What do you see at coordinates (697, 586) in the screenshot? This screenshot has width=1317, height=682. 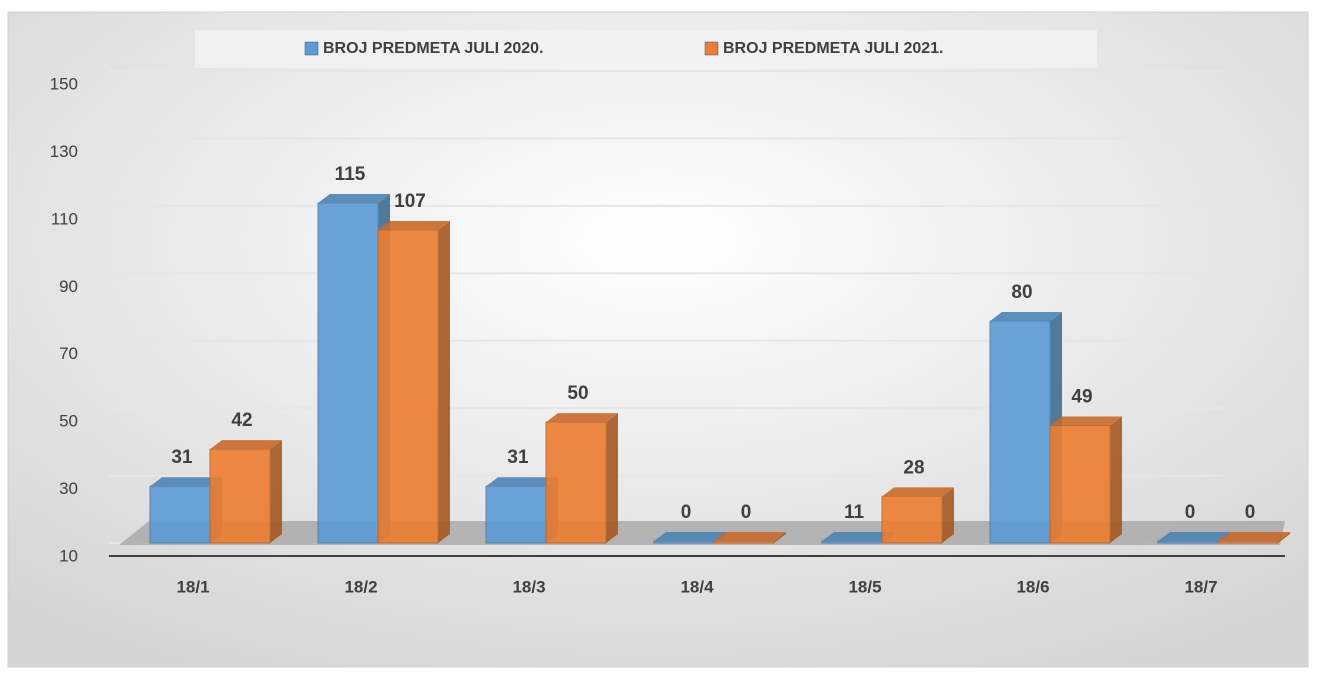 I see `x-tick-label: 18/4` at bounding box center [697, 586].